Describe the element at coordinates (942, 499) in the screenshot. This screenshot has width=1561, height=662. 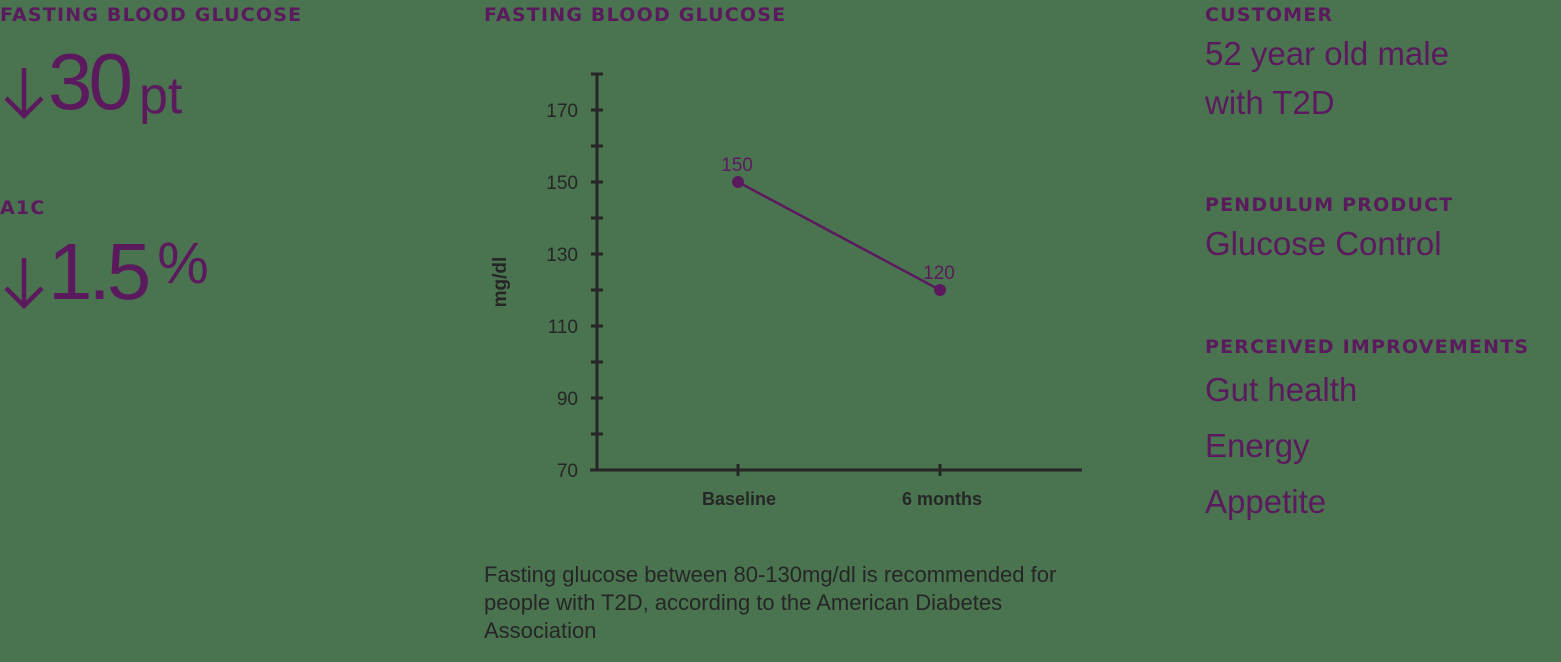
I see `x-tick-label-6-months: 6 months` at that location.